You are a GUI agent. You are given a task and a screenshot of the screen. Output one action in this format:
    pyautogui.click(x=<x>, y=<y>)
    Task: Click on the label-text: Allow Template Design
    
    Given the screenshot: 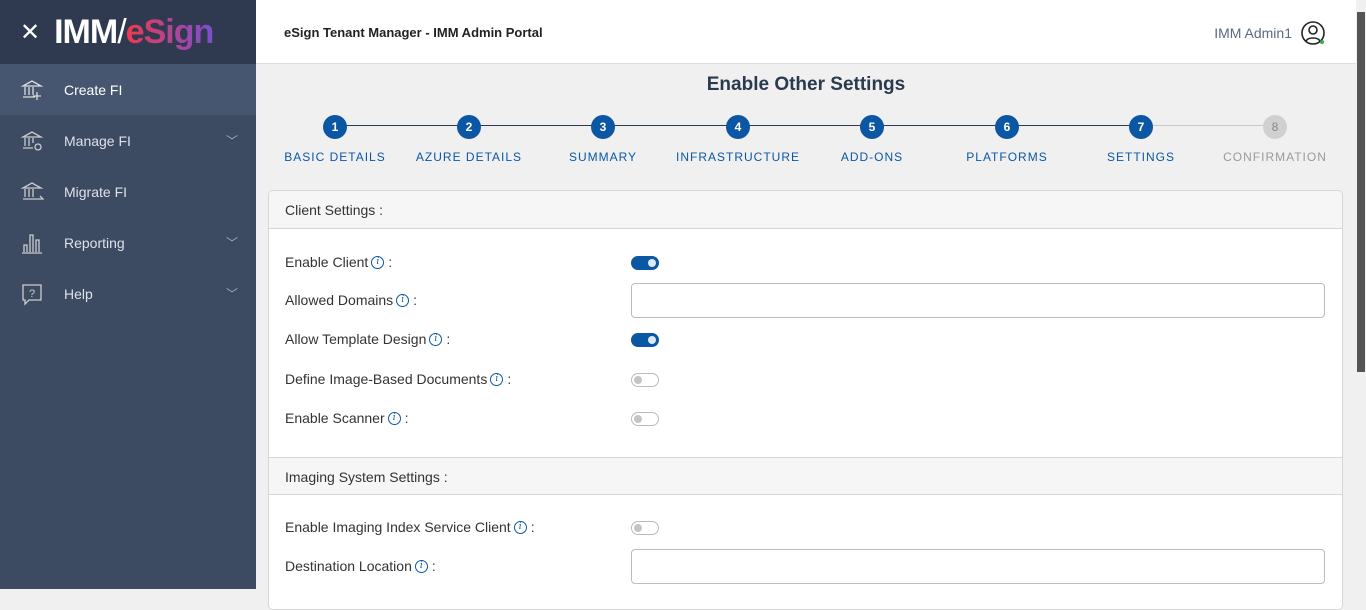 What is the action you would take?
    pyautogui.click(x=356, y=339)
    